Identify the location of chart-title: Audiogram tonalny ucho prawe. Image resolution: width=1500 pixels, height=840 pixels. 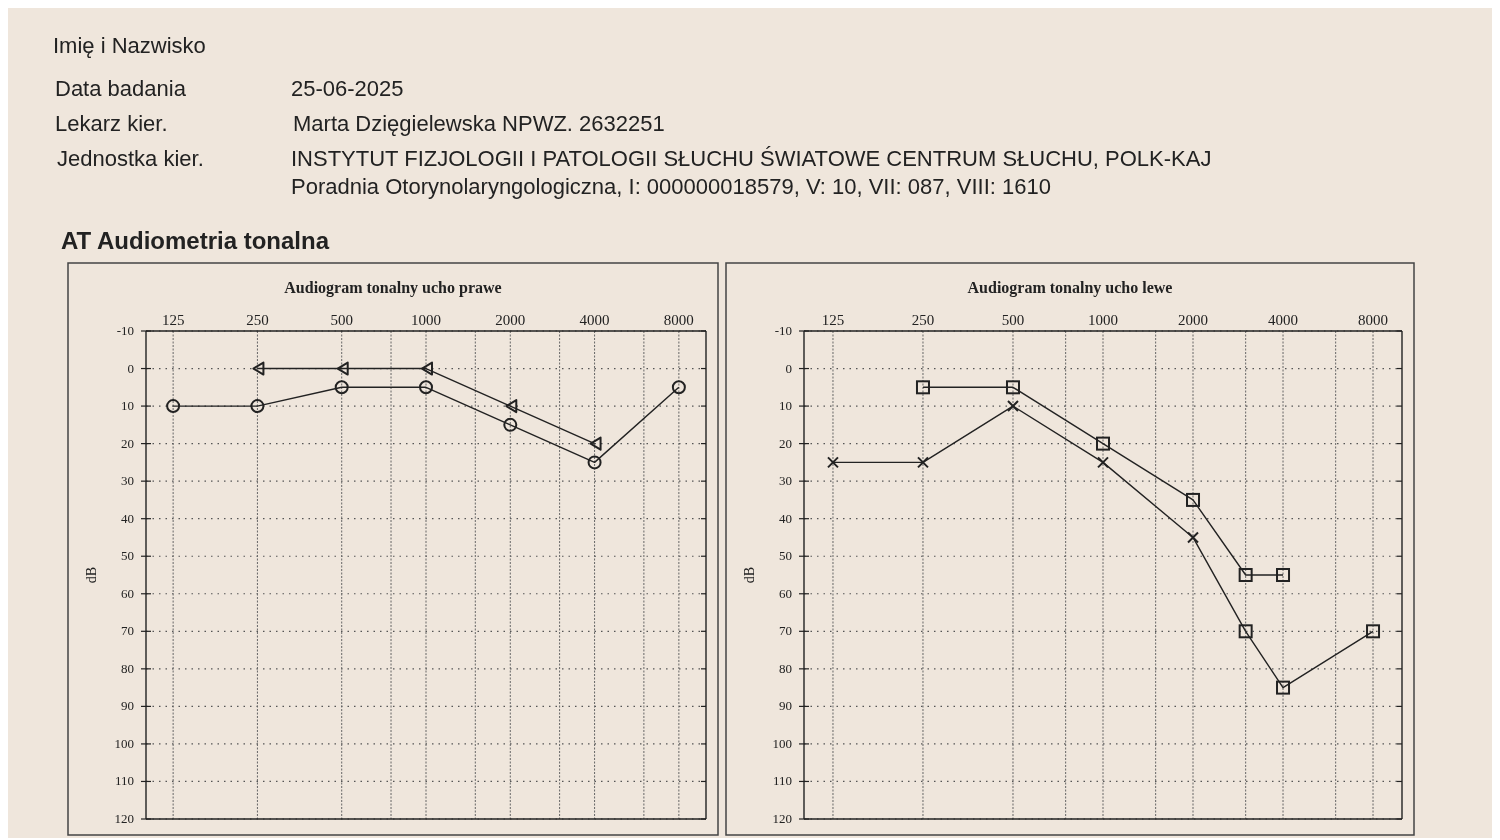
(393, 288).